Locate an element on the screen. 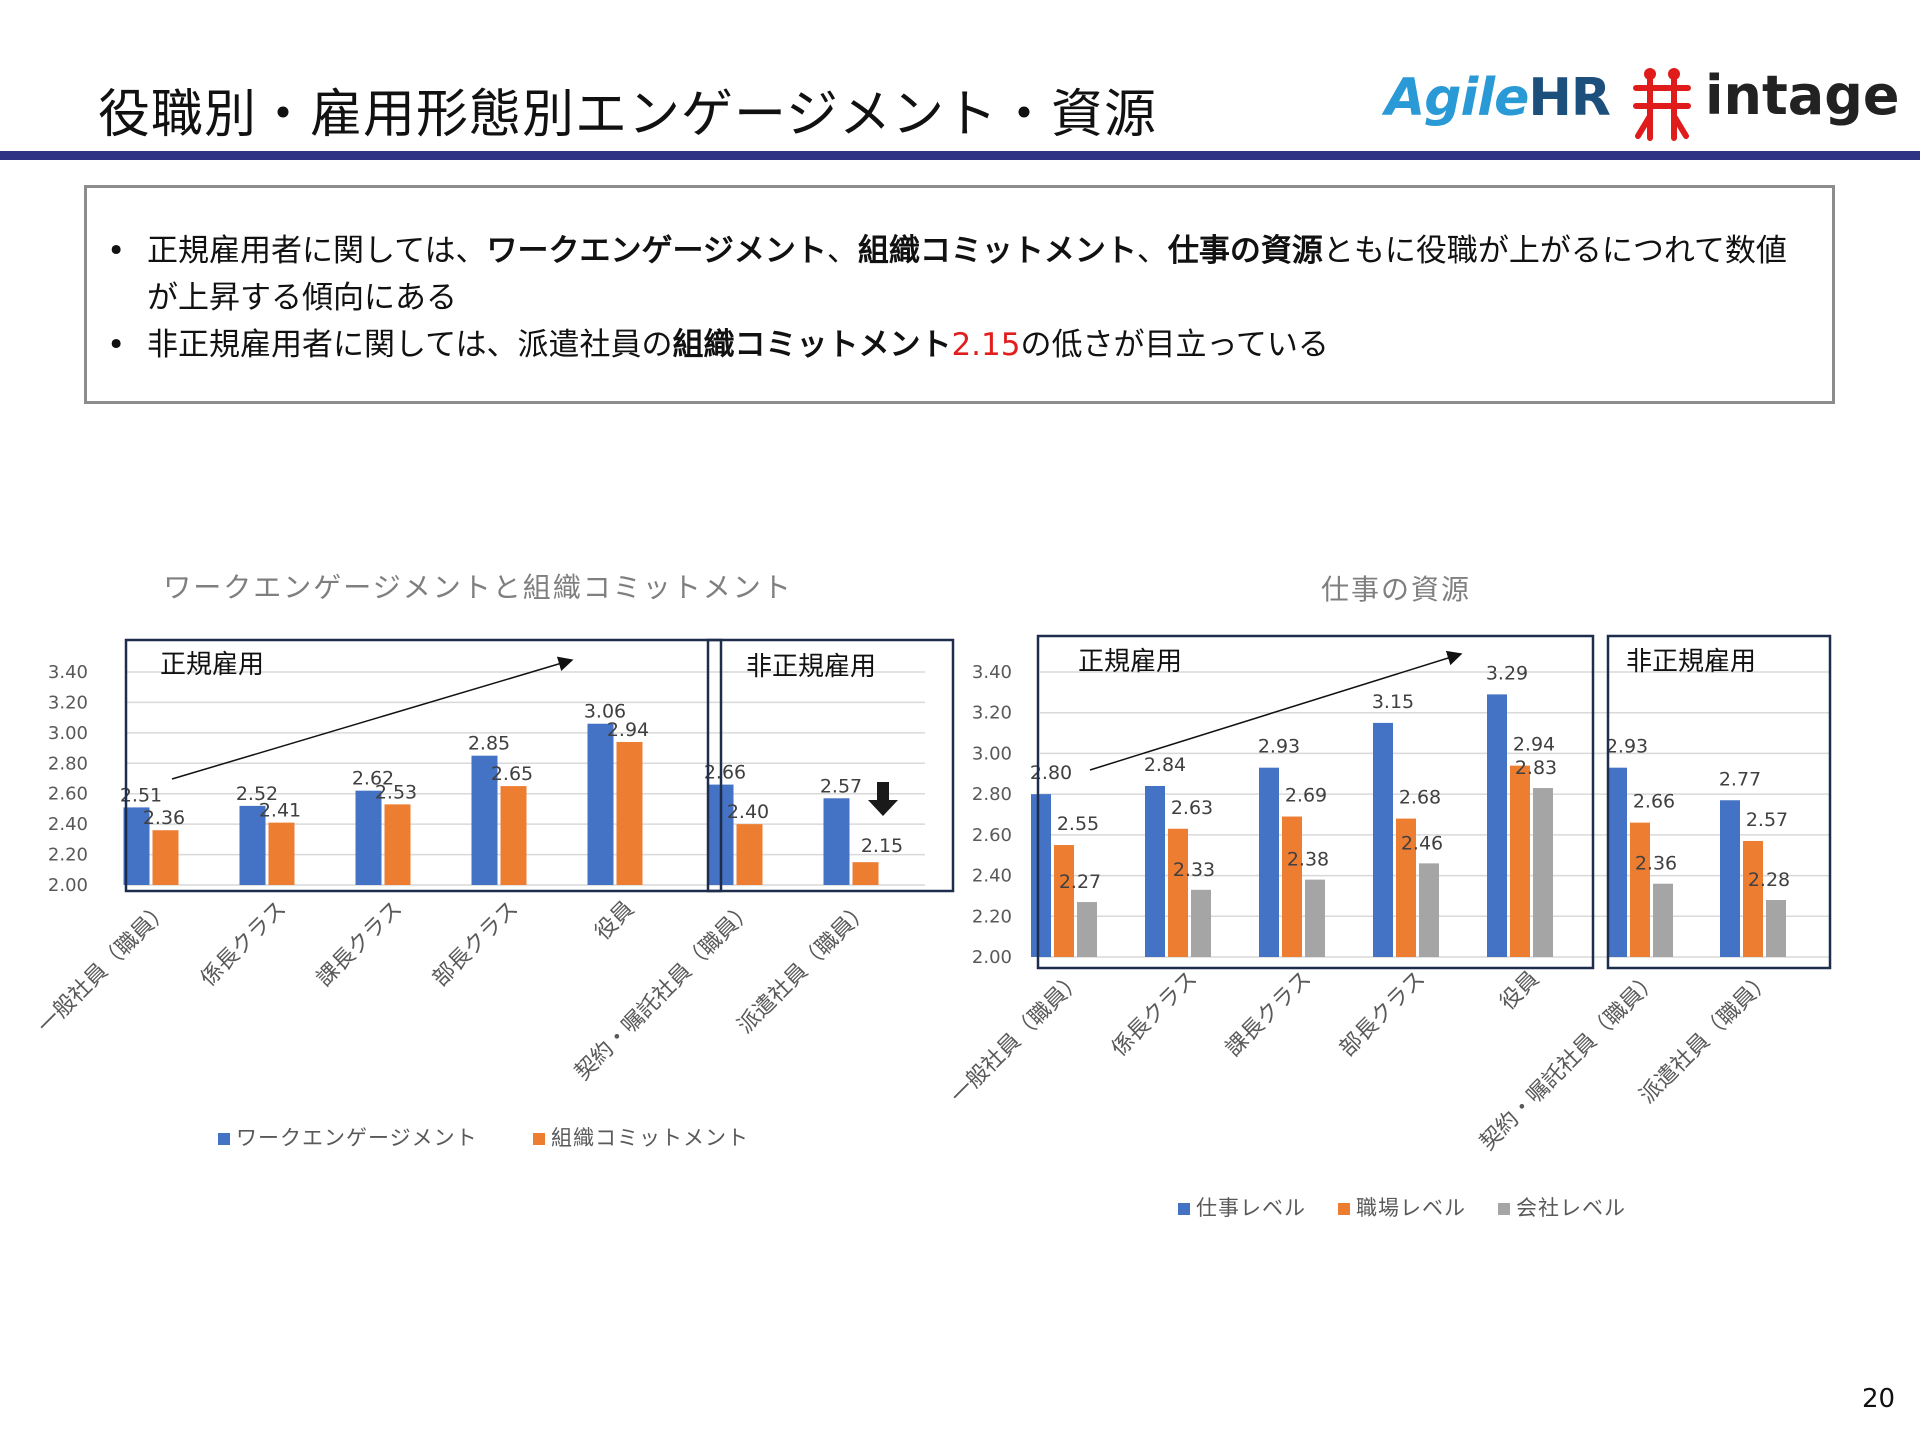 This screenshot has width=1920, height=1440. hr-logo-text: HR is located at coordinates (1569, 98).